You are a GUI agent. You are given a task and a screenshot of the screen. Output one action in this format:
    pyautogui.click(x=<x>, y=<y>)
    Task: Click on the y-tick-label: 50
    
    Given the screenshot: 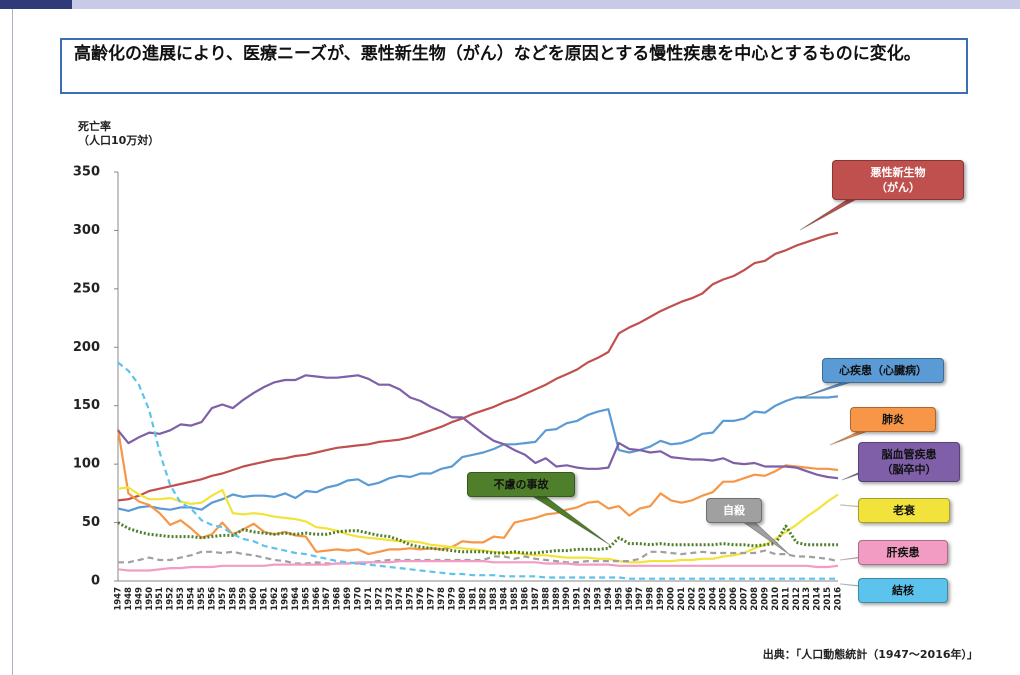 What is the action you would take?
    pyautogui.click(x=91, y=522)
    